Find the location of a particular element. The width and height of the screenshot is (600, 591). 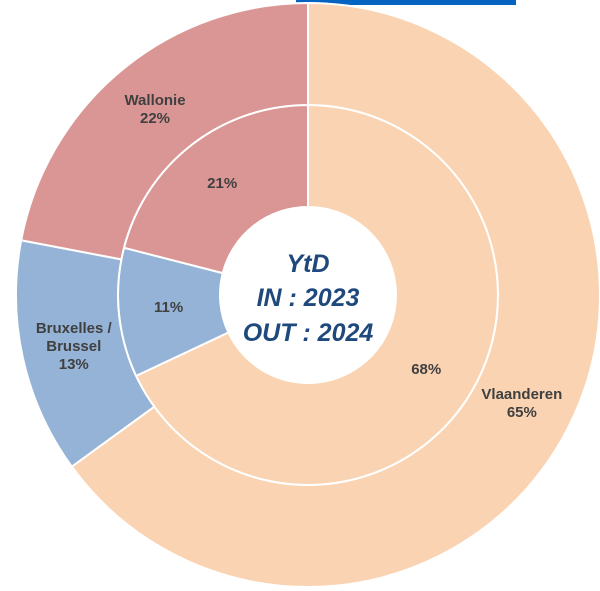

data-label: 11% is located at coordinates (169, 308).